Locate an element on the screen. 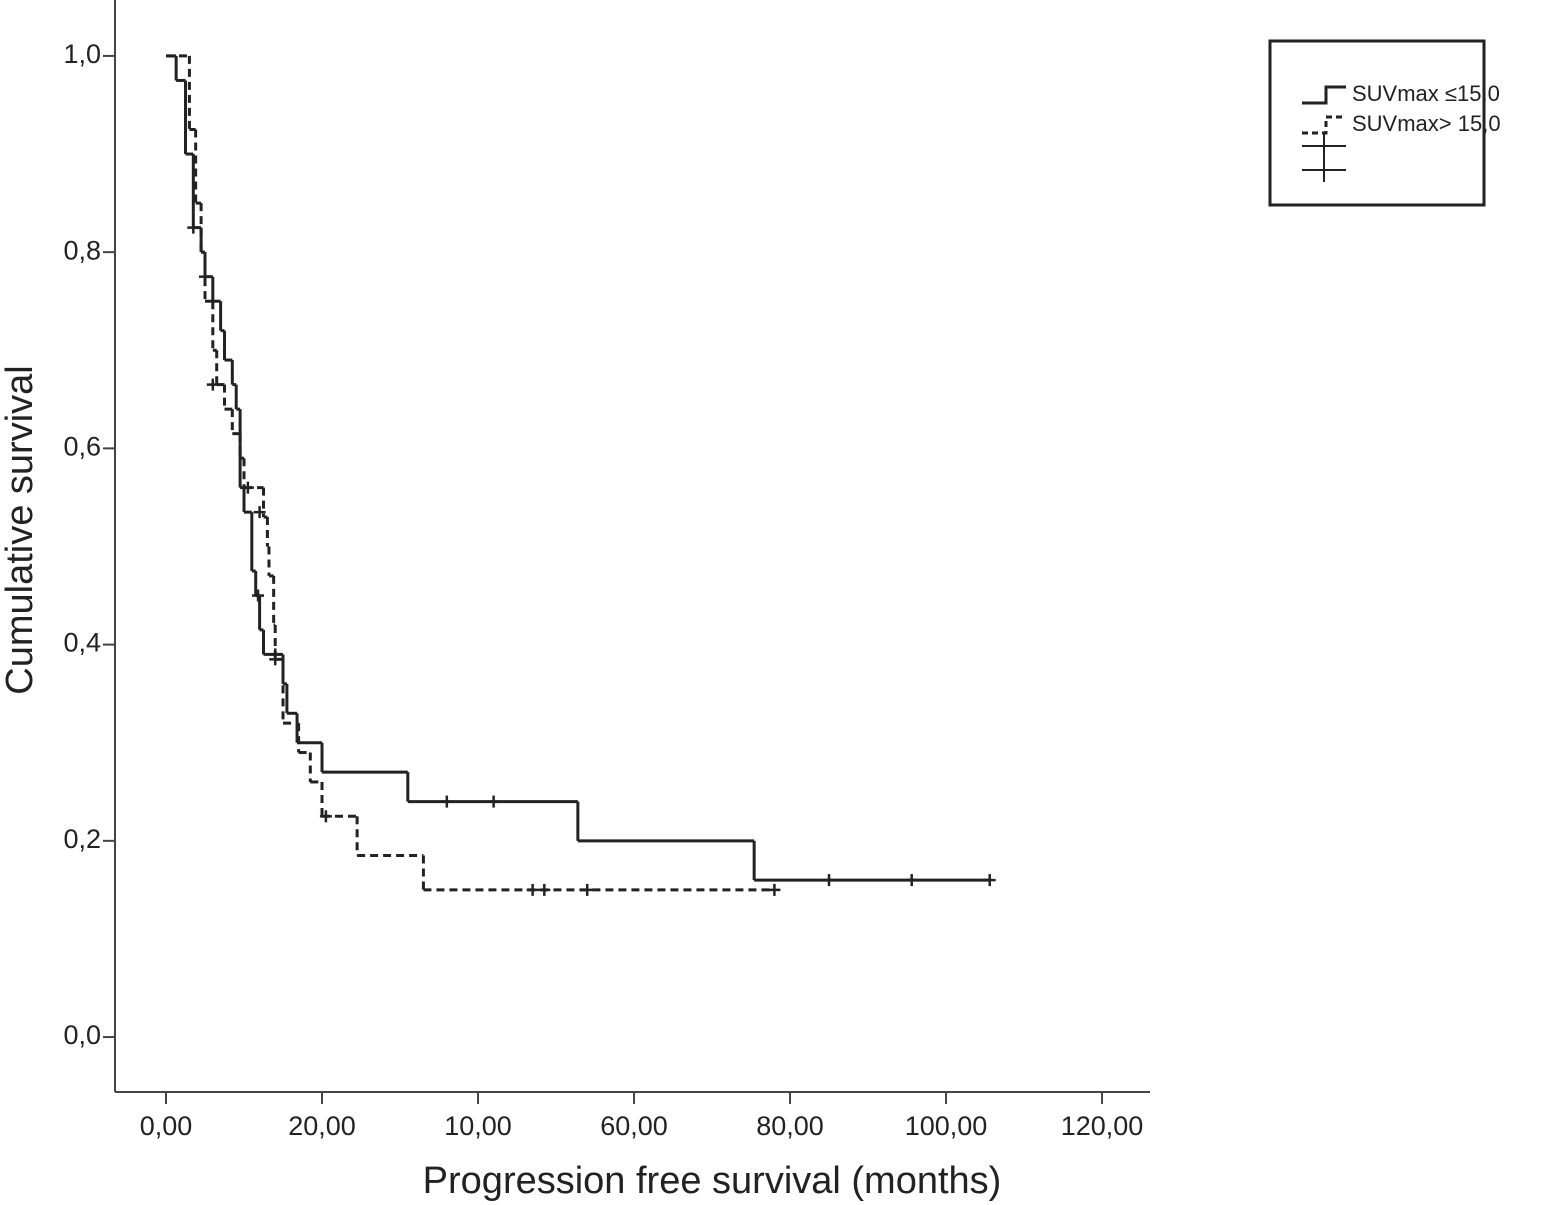  y-tick-label: 0,2 is located at coordinates (82, 839).